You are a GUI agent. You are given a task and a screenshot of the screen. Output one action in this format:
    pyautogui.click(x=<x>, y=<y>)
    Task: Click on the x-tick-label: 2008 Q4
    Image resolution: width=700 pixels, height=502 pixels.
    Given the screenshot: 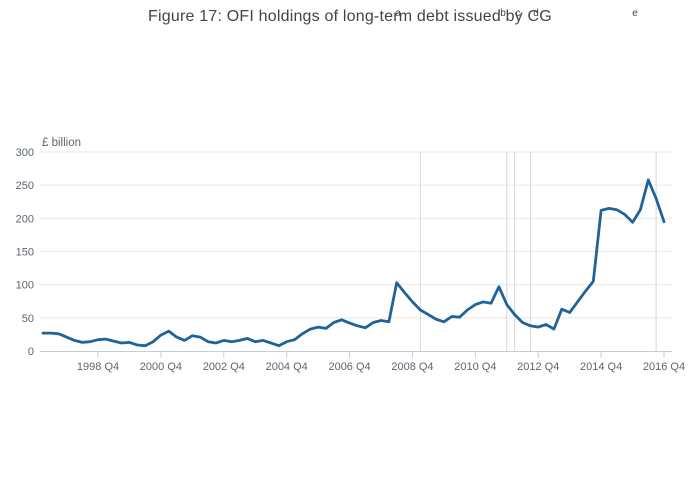 What is the action you would take?
    pyautogui.click(x=412, y=367)
    